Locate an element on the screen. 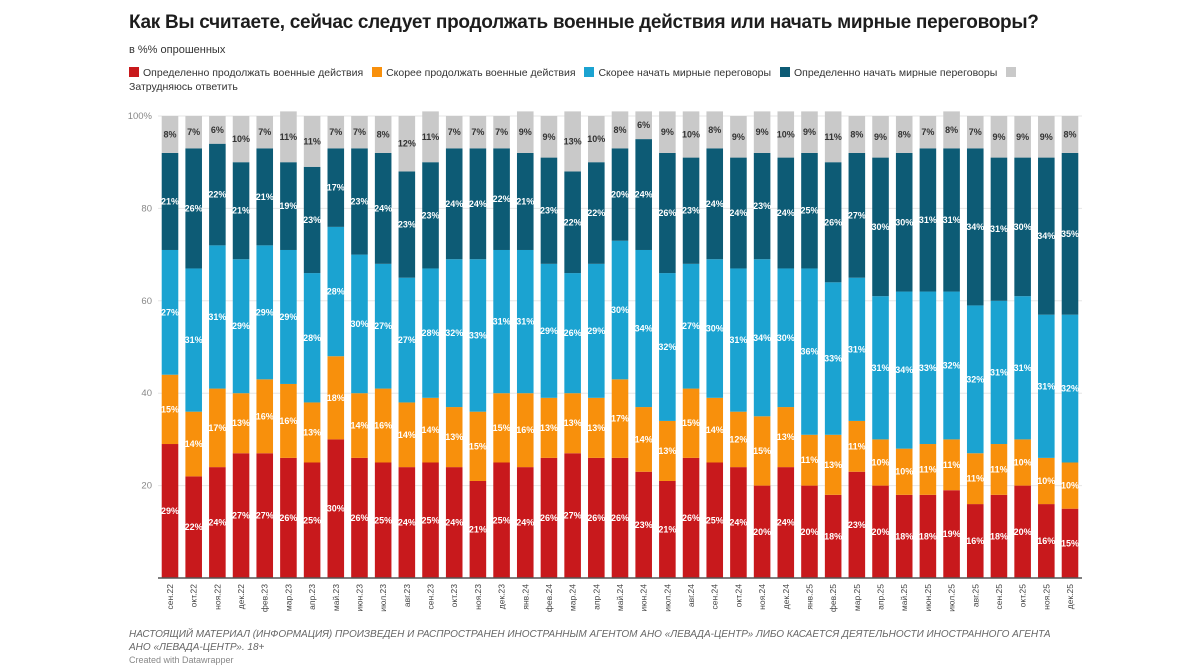  data-label: 36% is located at coordinates (809, 352).